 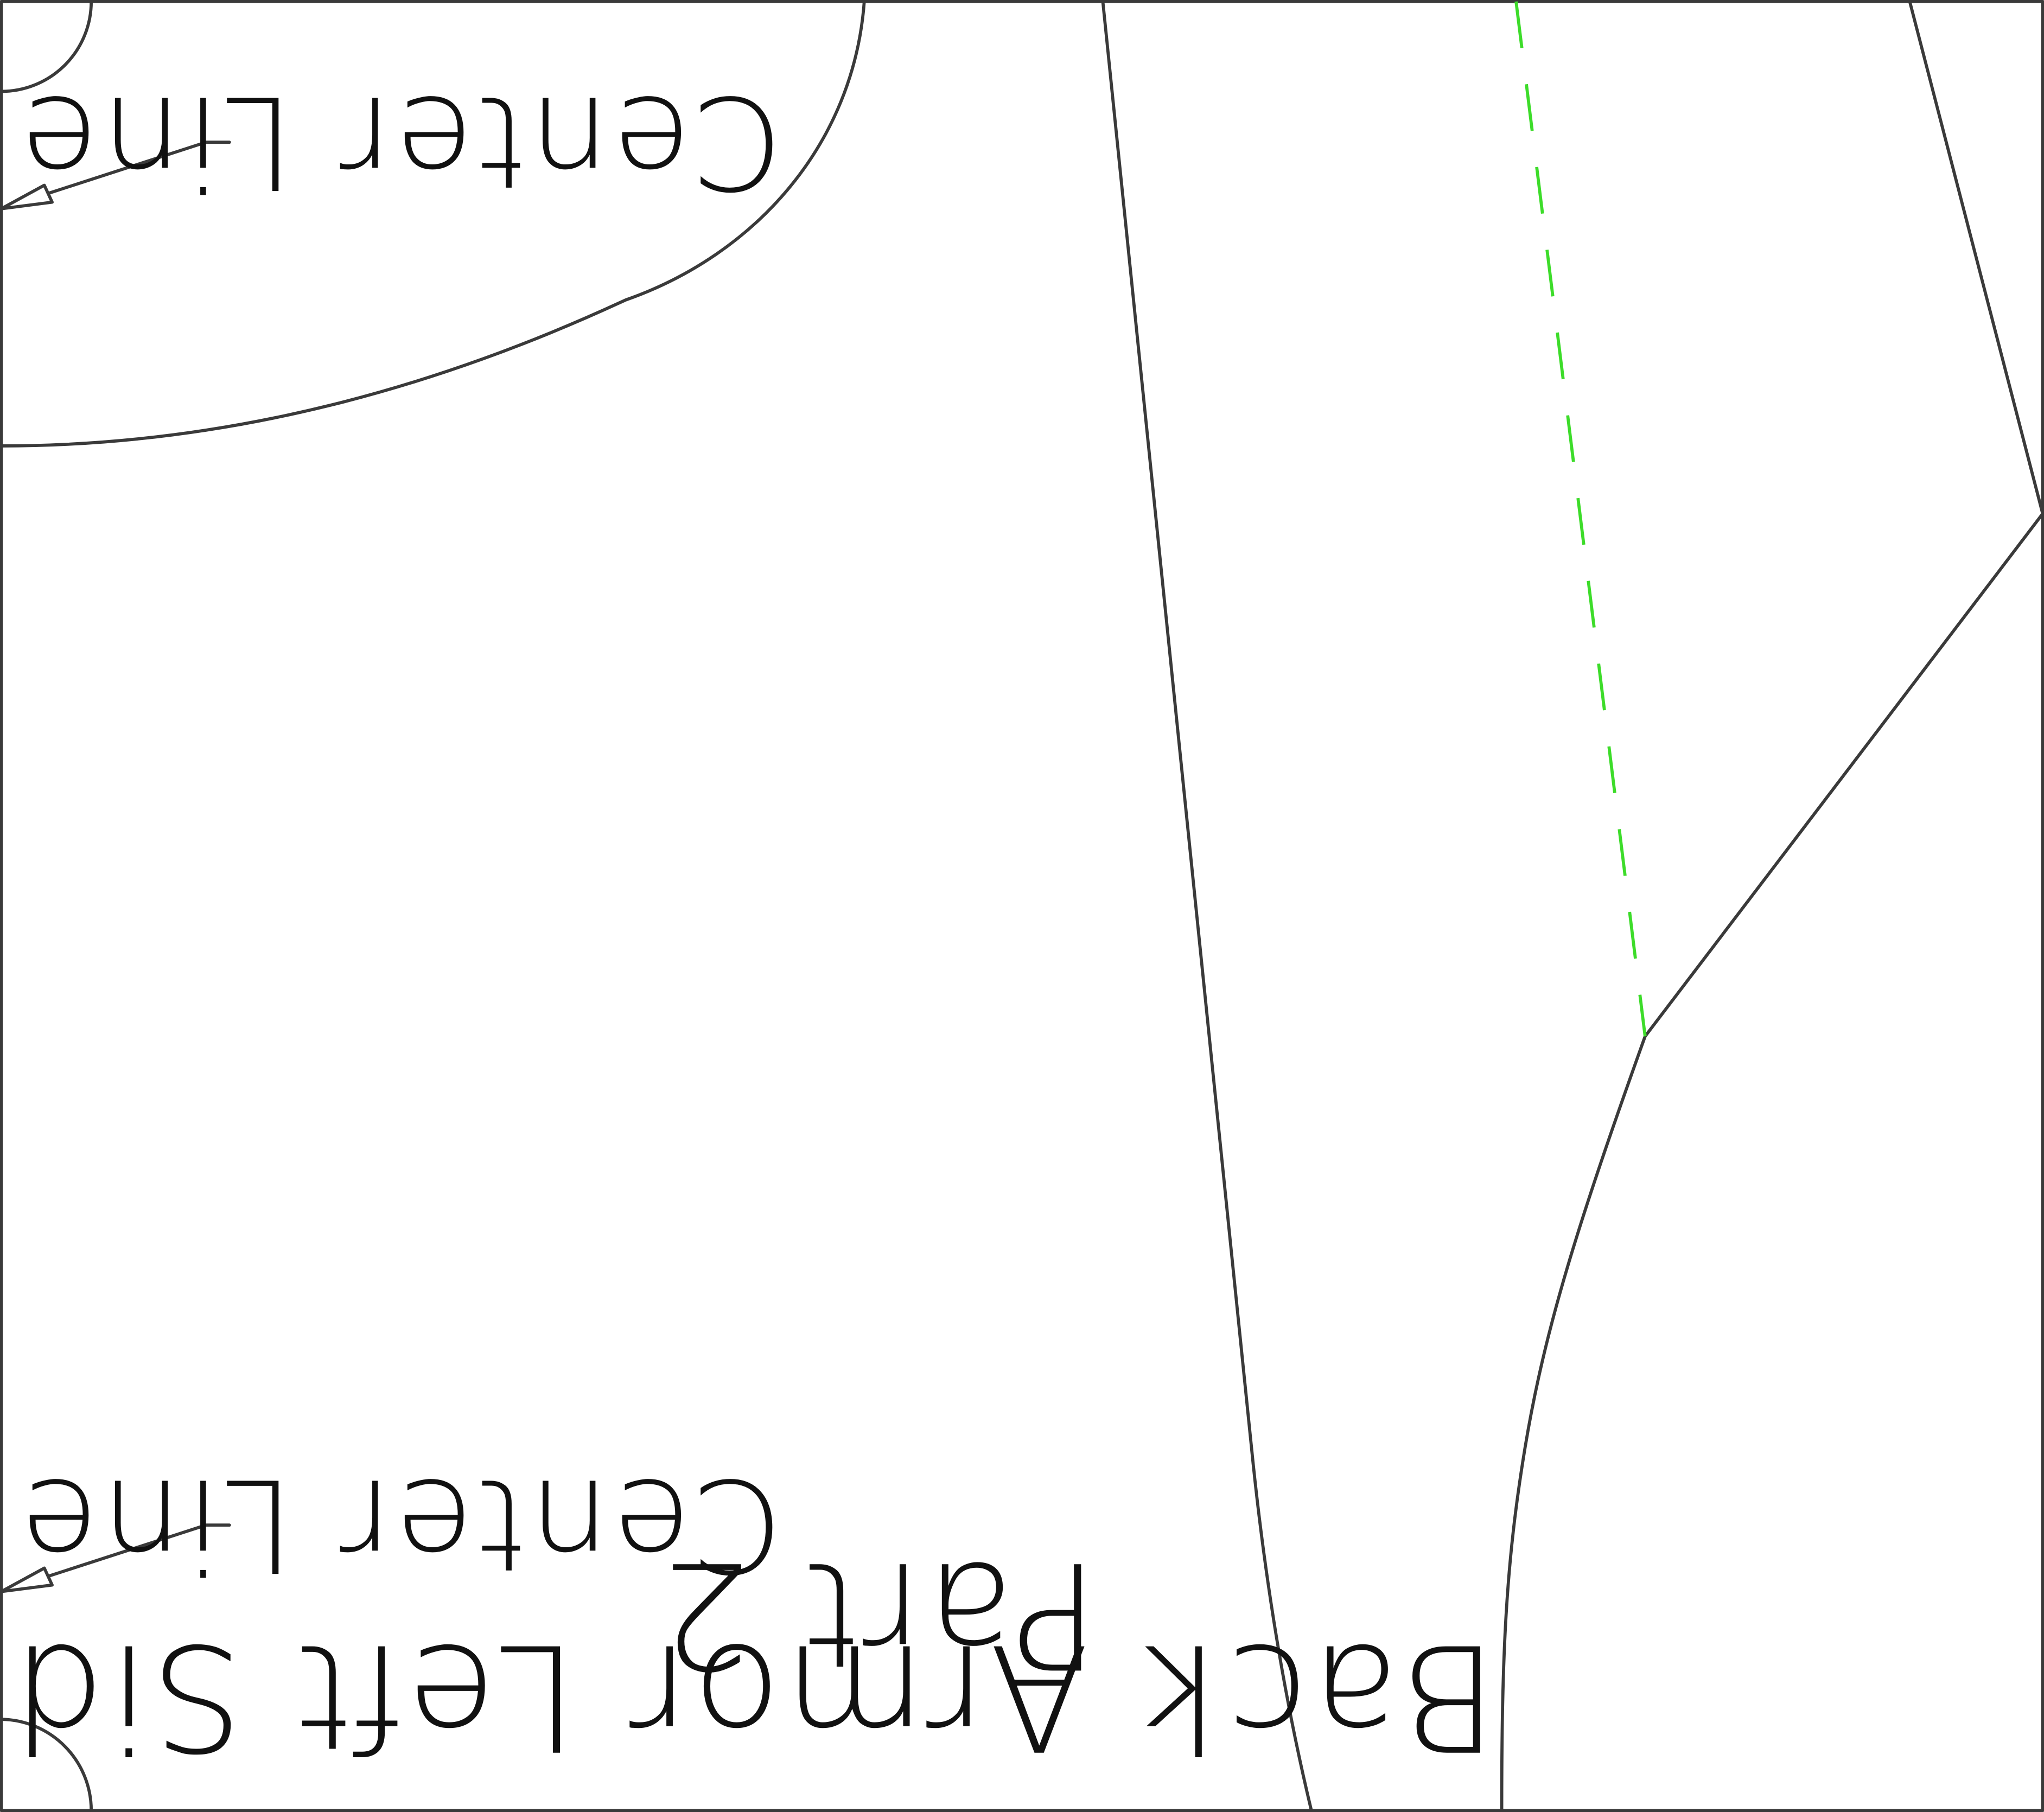 What do you see at coordinates (877, 1614) in the screenshot?
I see `piece-part-label: Part 2` at bounding box center [877, 1614].